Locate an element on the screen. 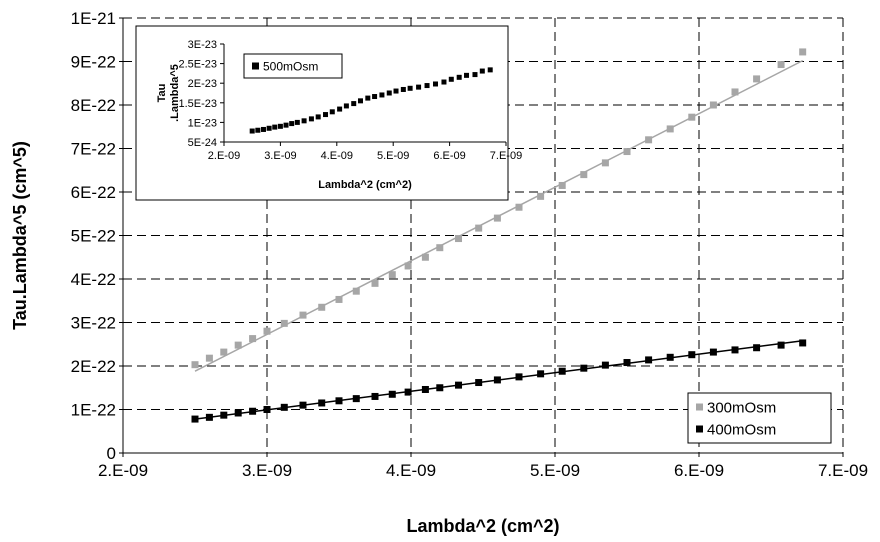 Image resolution: width=880 pixels, height=542 pixels. y-tick-label: 1E-22 is located at coordinates (93, 410).